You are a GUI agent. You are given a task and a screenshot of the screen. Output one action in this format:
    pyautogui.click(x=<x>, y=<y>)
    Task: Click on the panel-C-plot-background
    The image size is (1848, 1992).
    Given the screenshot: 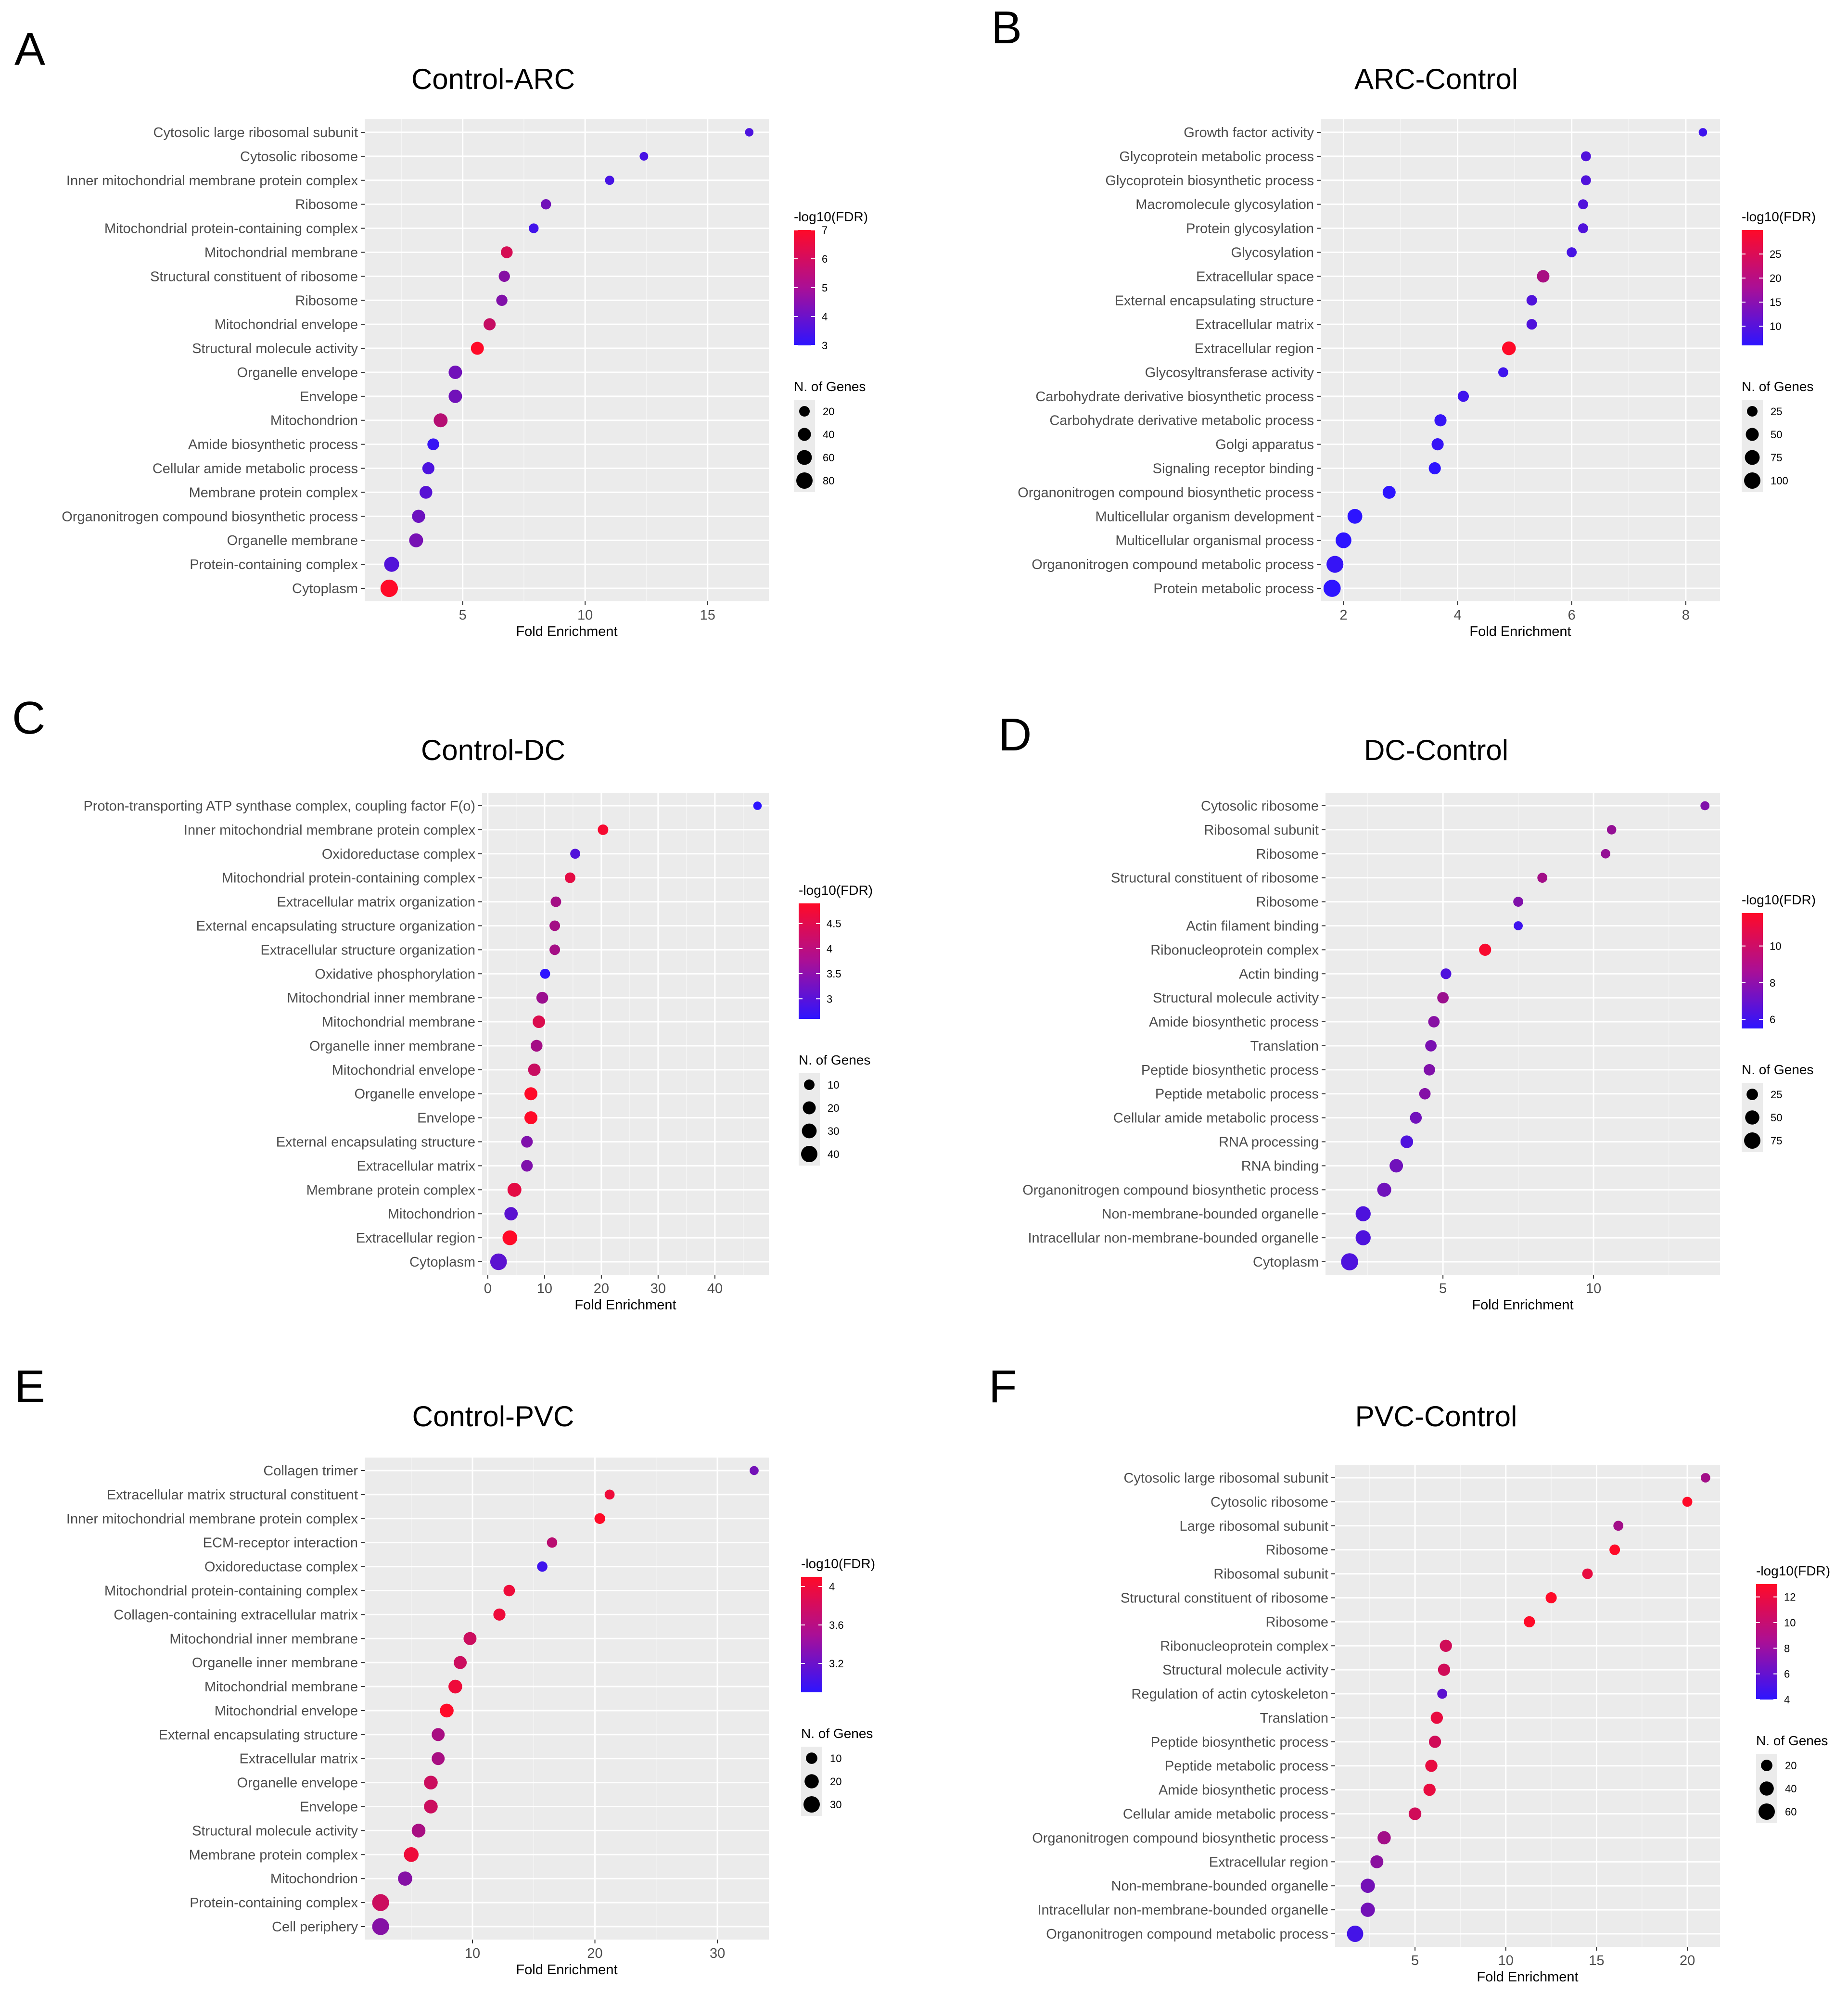 What is the action you would take?
    pyautogui.click(x=625, y=1034)
    